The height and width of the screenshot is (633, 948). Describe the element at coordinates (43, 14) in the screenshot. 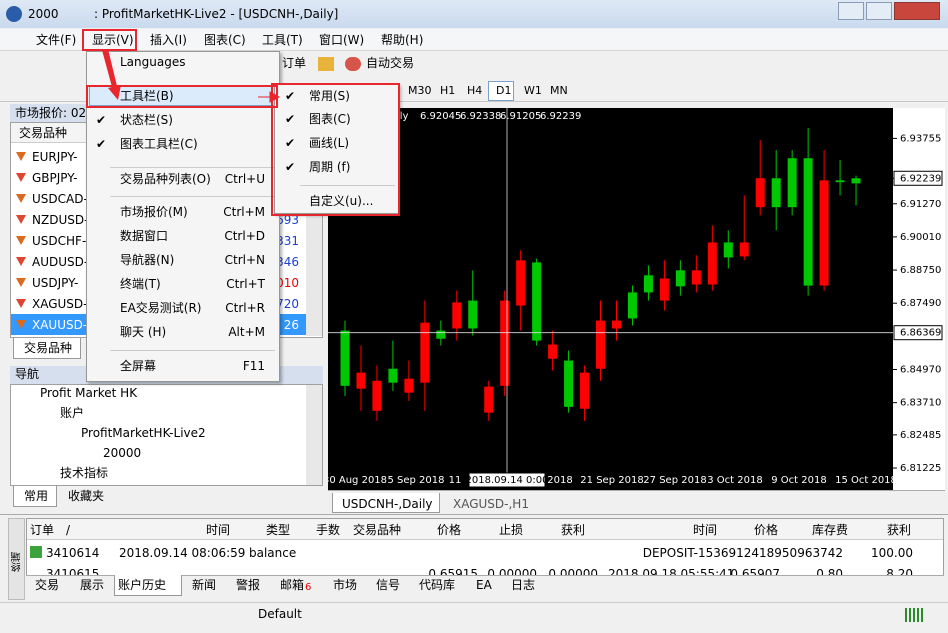

I see `account-number: 2000` at that location.